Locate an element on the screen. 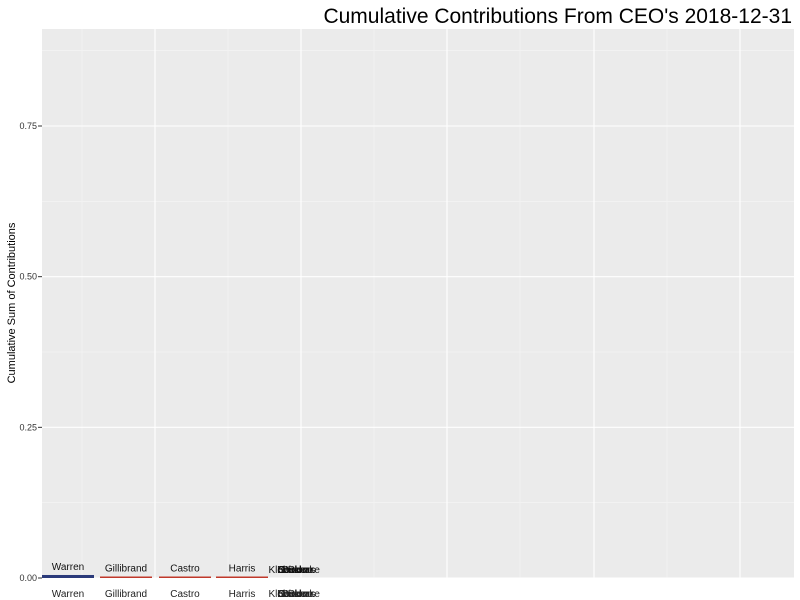  x-tick-label: Klobuchar is located at coordinates (291, 594).